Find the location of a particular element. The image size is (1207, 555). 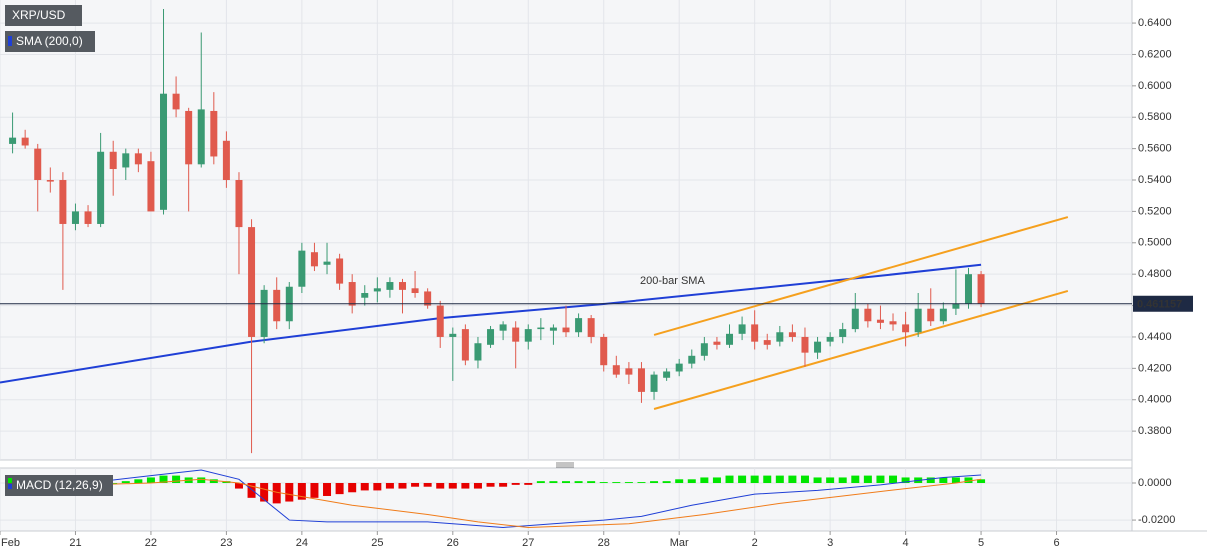

drag-handle is located at coordinates (565, 465).